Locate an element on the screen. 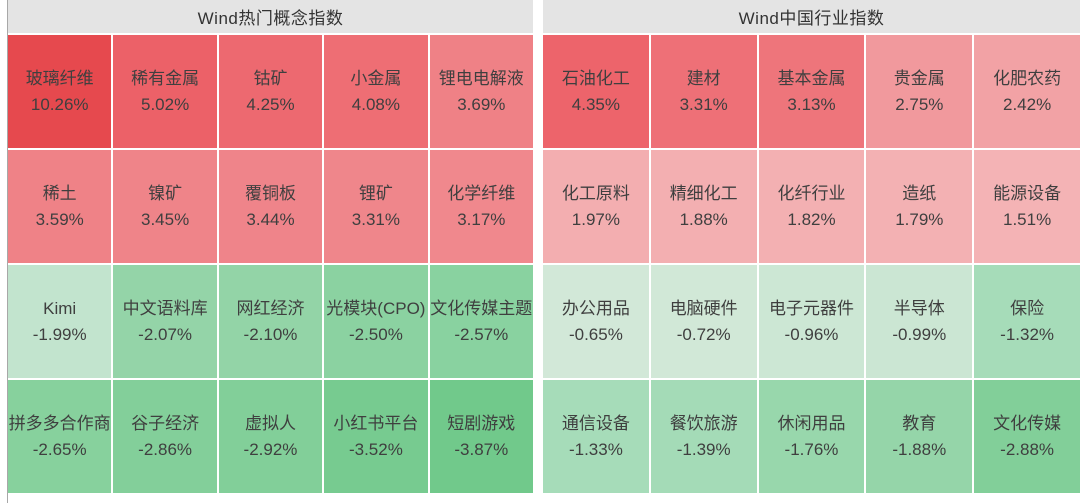 The width and height of the screenshot is (1080, 503). tile-name: 半导体 is located at coordinates (919, 308).